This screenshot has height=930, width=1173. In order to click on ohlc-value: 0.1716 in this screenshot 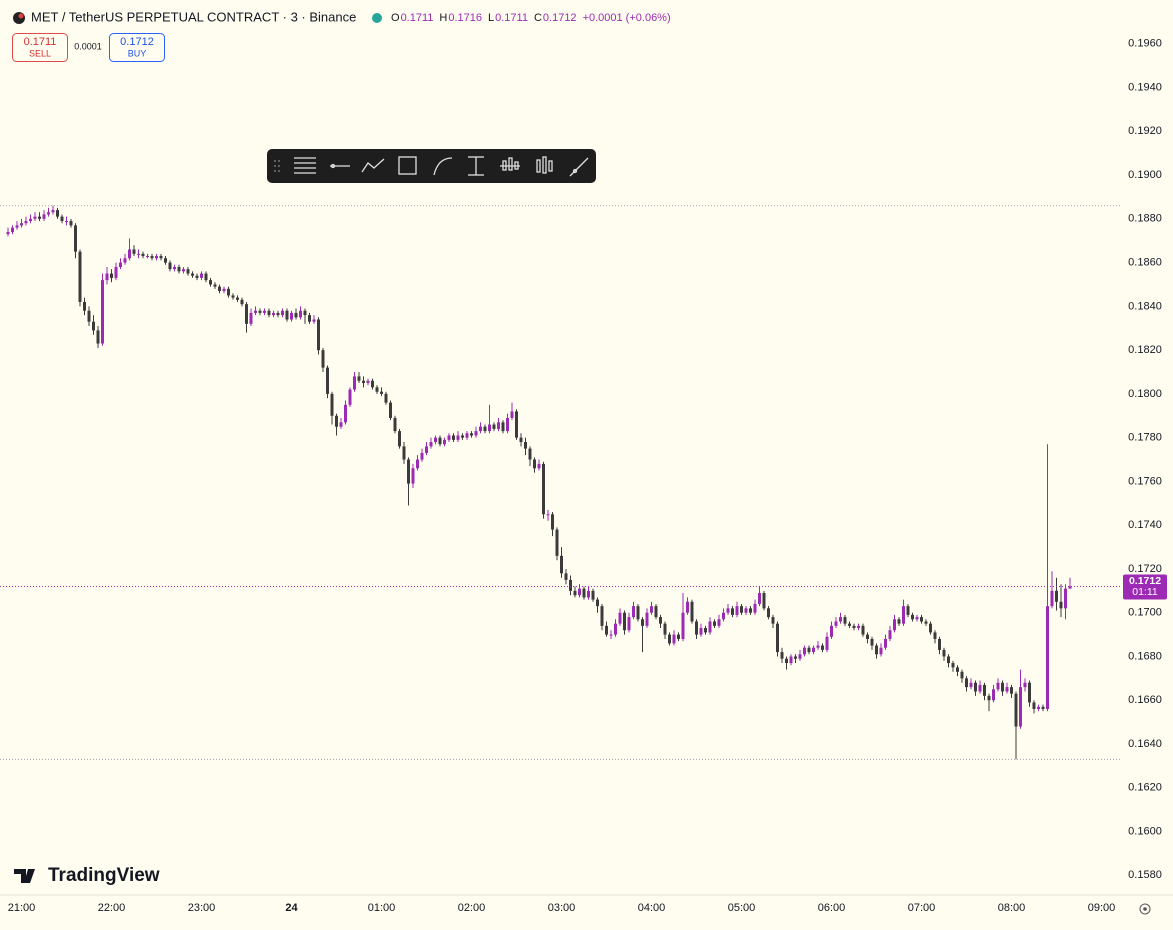, I will do `click(465, 18)`.